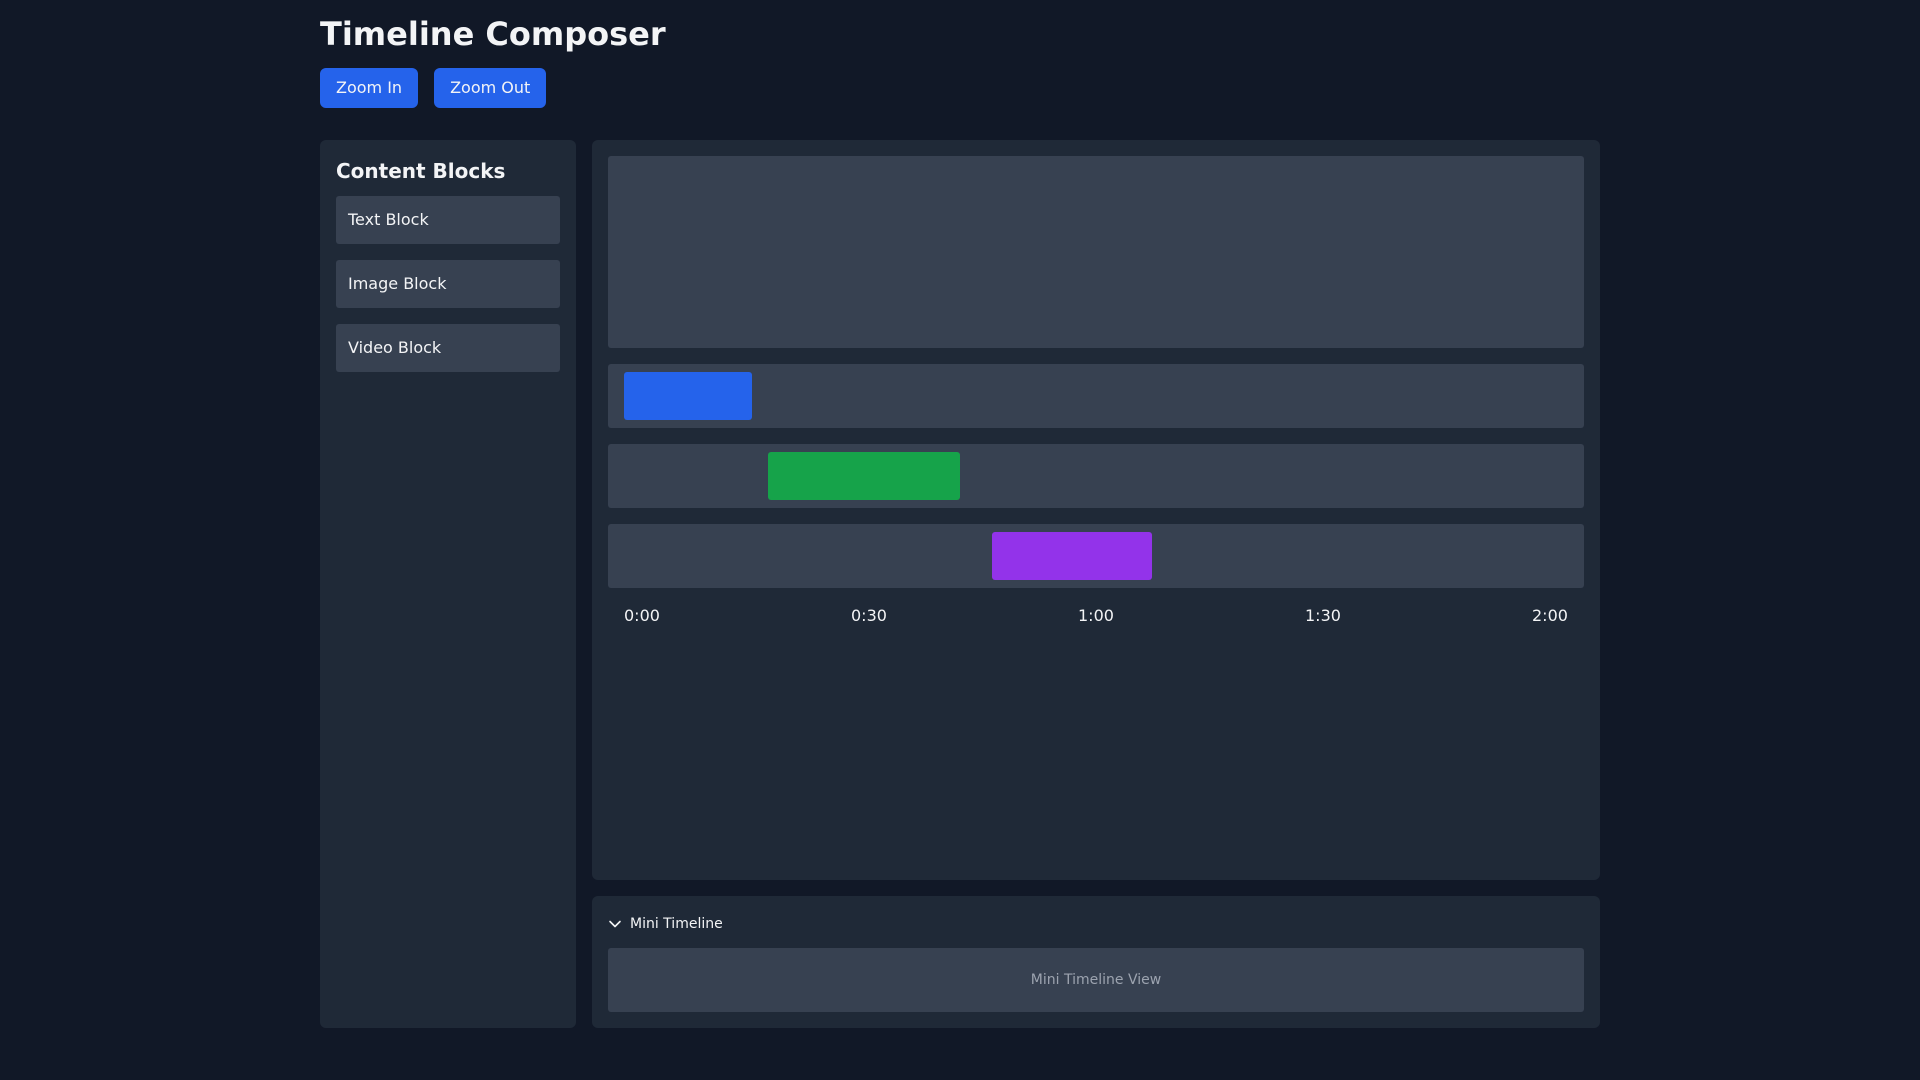 The width and height of the screenshot is (1920, 1080). I want to click on mini-timeline-panel: Mini Timeline Mini Timeline View, so click(1096, 962).